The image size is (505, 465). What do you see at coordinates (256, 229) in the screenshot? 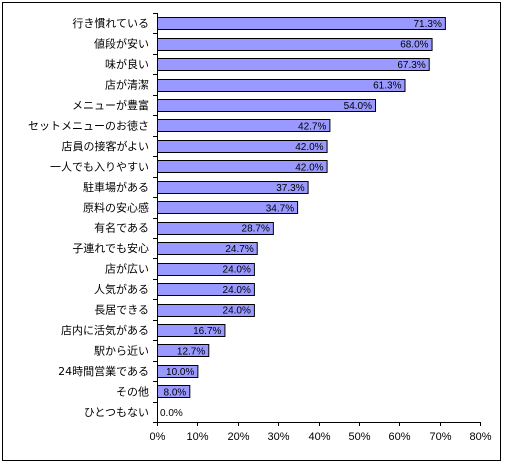
I see `data-label: 28.7%` at bounding box center [256, 229].